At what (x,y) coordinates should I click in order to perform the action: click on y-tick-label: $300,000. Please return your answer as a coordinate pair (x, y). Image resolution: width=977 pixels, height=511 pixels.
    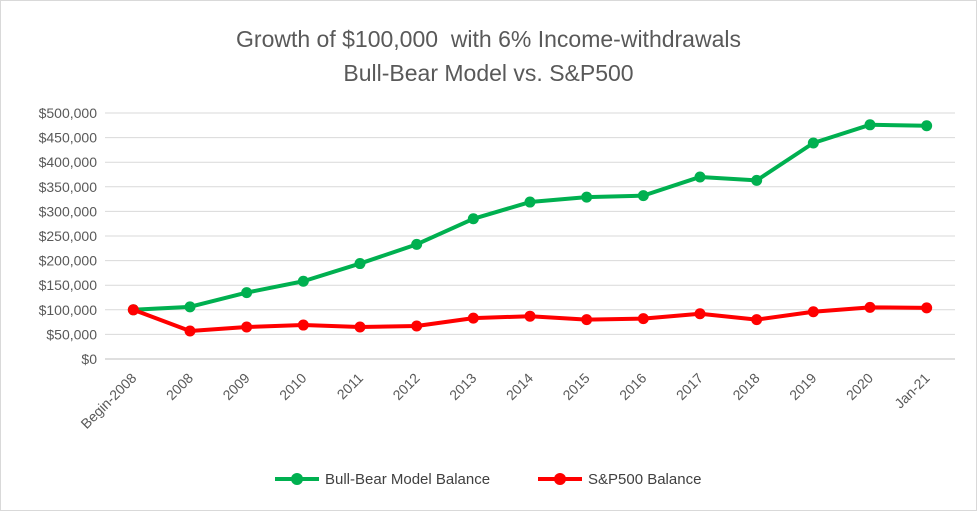
    Looking at the image, I should click on (68, 211).